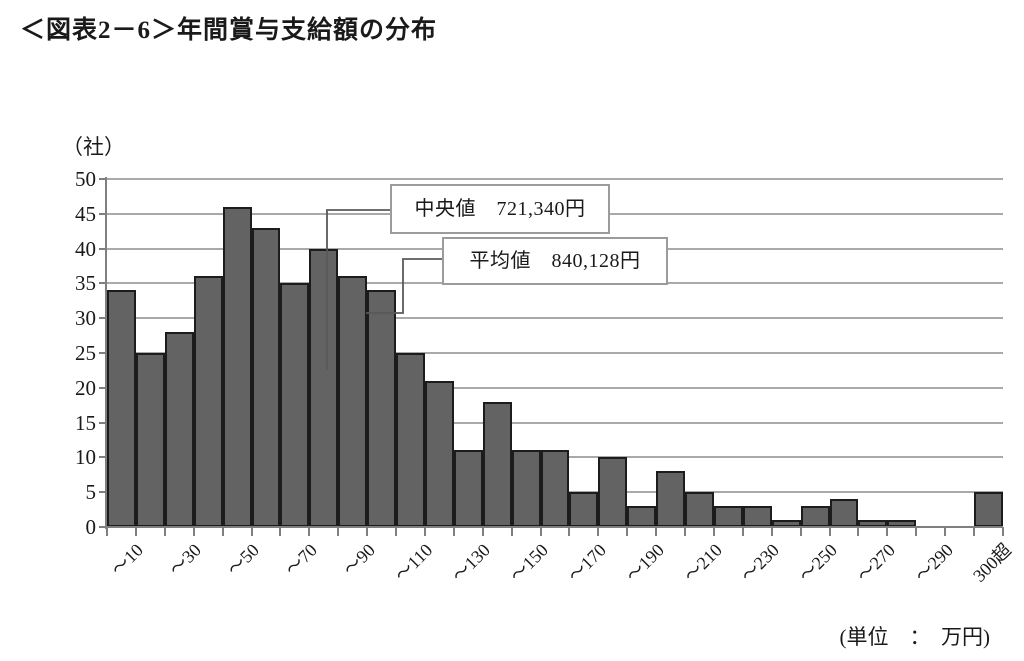 This screenshot has height=661, width=1024. I want to click on y-tick-label: 25, so click(85, 353).